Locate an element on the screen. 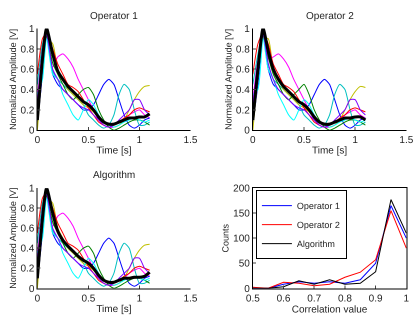  x-tick-label: 0.8 is located at coordinates (345, 298).